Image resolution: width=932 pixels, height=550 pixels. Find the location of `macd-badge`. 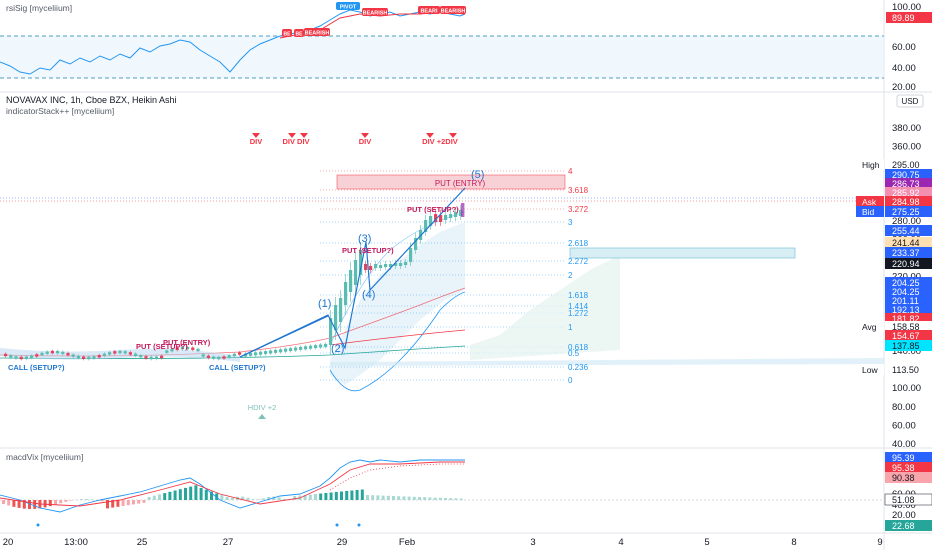

macd-badge is located at coordinates (908, 477).